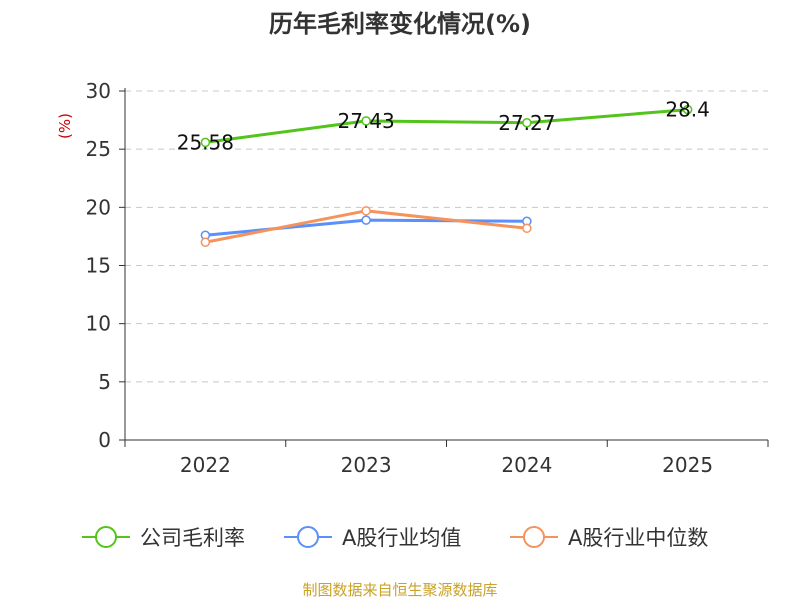  I want to click on legend-label: A股行业均值, so click(401, 538).